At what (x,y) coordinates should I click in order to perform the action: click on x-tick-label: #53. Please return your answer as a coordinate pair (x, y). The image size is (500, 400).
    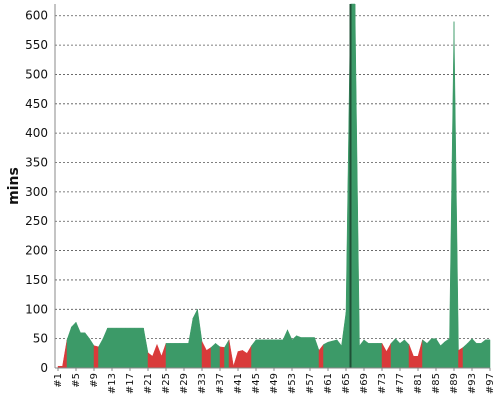
    Looking at the image, I should click on (292, 383).